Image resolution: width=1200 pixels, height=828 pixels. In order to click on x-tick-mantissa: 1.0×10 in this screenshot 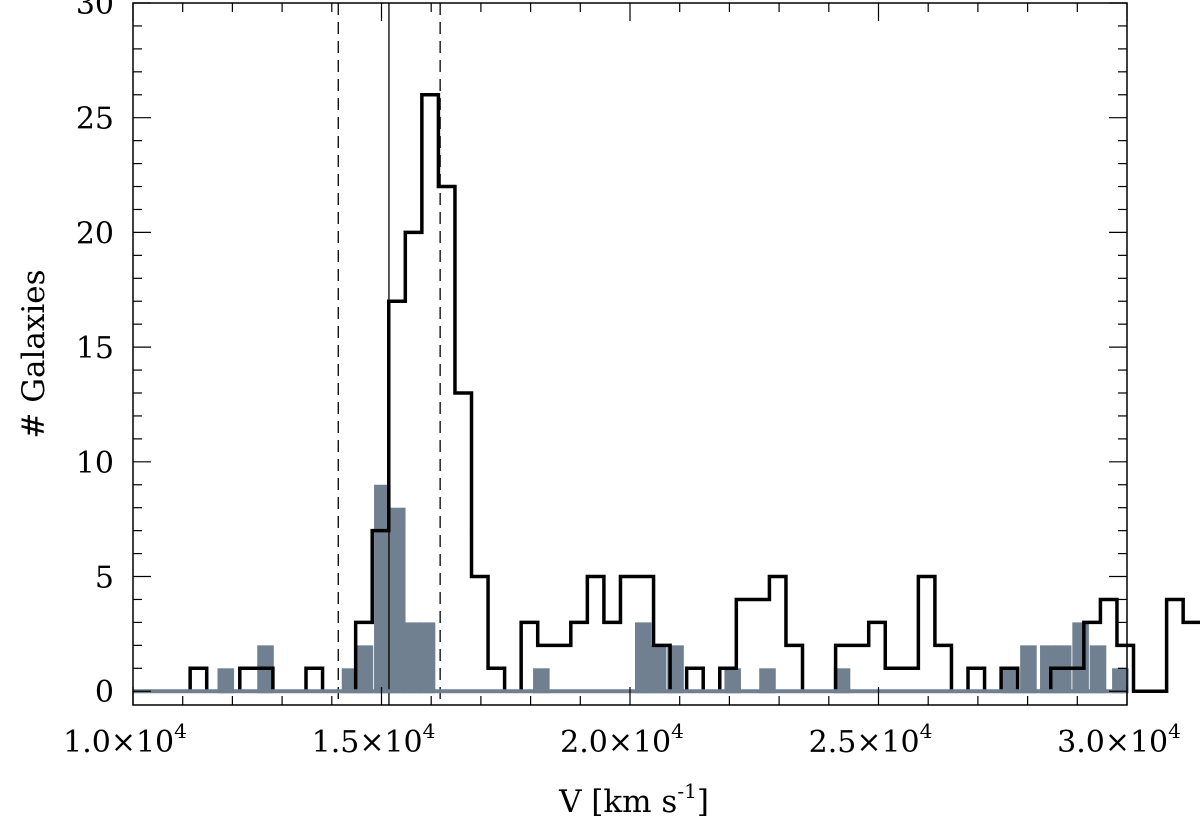, I will do `click(118, 742)`.